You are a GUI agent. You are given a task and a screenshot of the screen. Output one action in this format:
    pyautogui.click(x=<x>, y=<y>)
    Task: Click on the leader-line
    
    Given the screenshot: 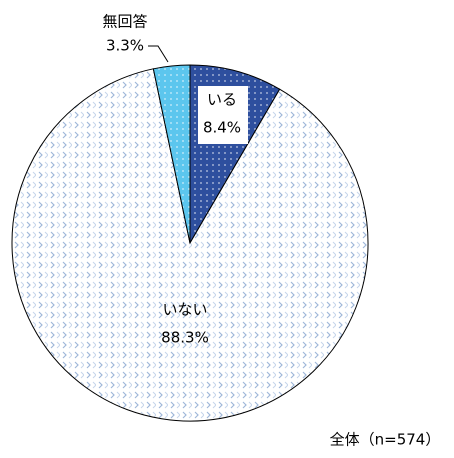 What is the action you would take?
    pyautogui.click(x=158, y=54)
    